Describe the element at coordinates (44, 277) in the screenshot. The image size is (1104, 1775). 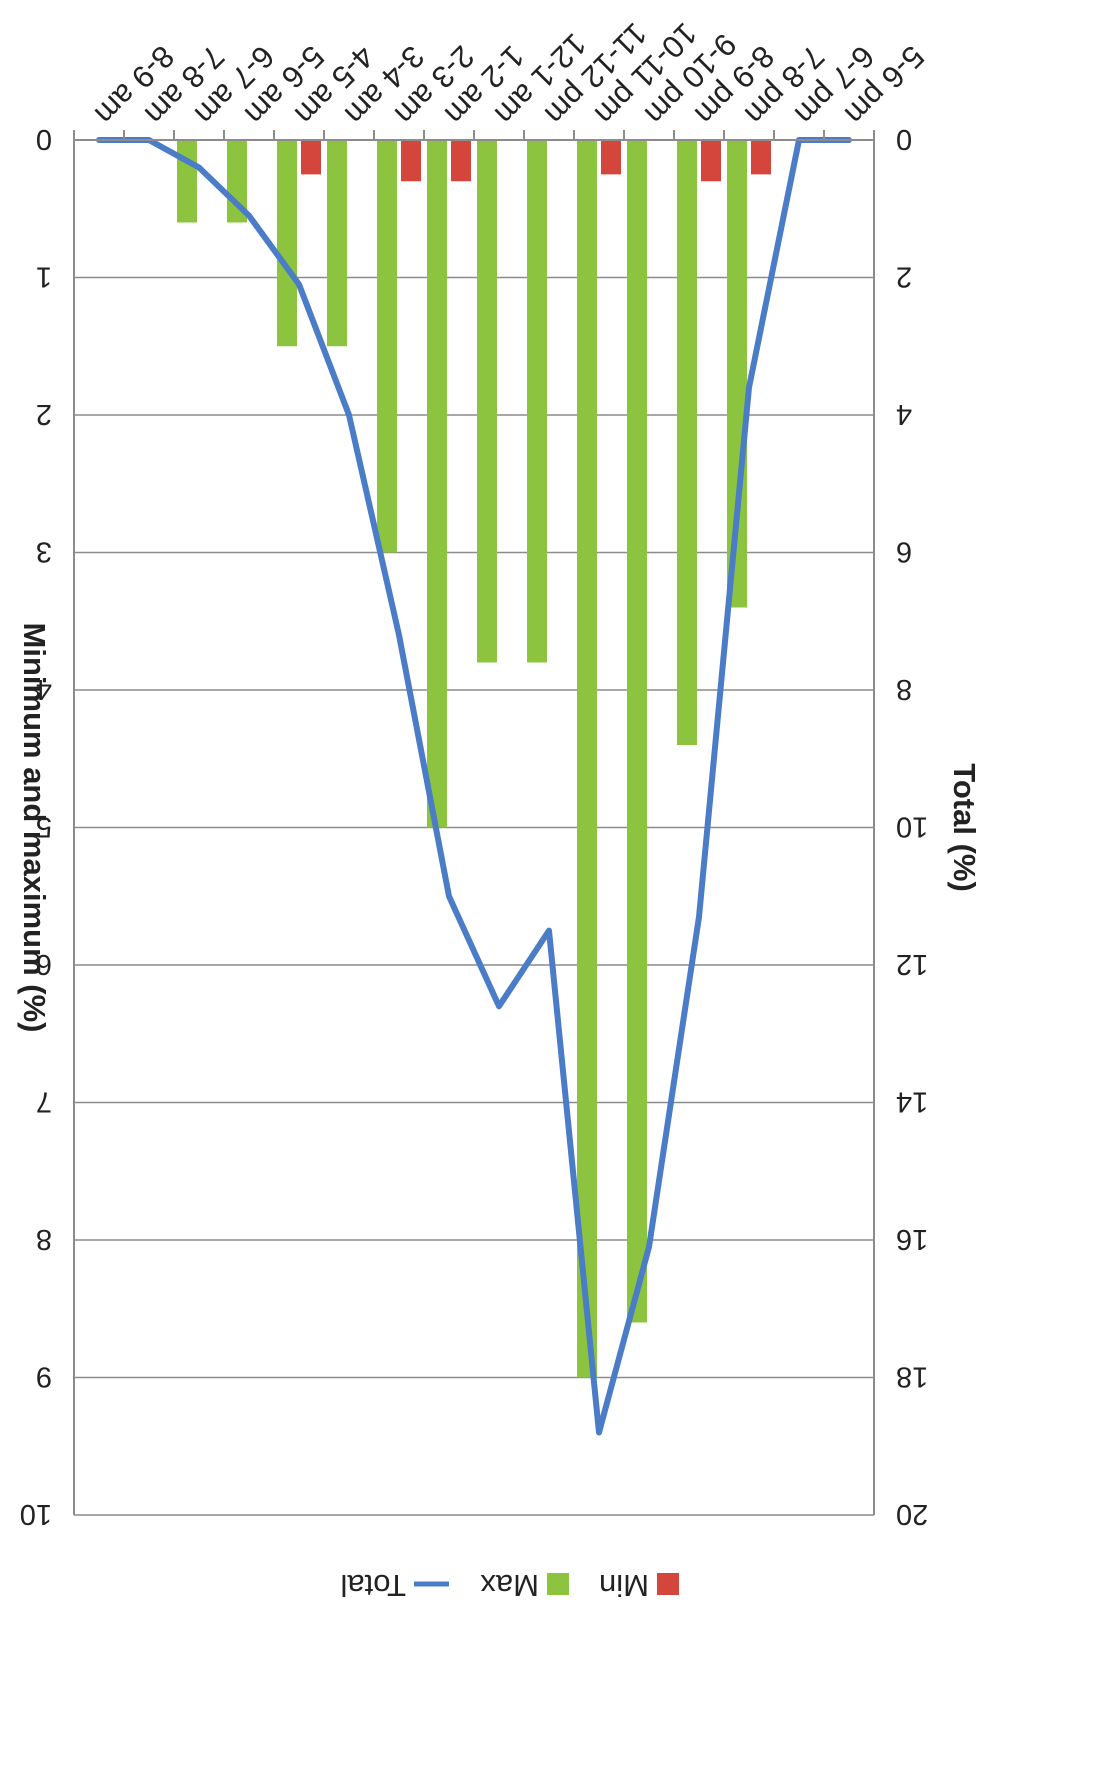
I see `y2-tick-label: 1` at that location.